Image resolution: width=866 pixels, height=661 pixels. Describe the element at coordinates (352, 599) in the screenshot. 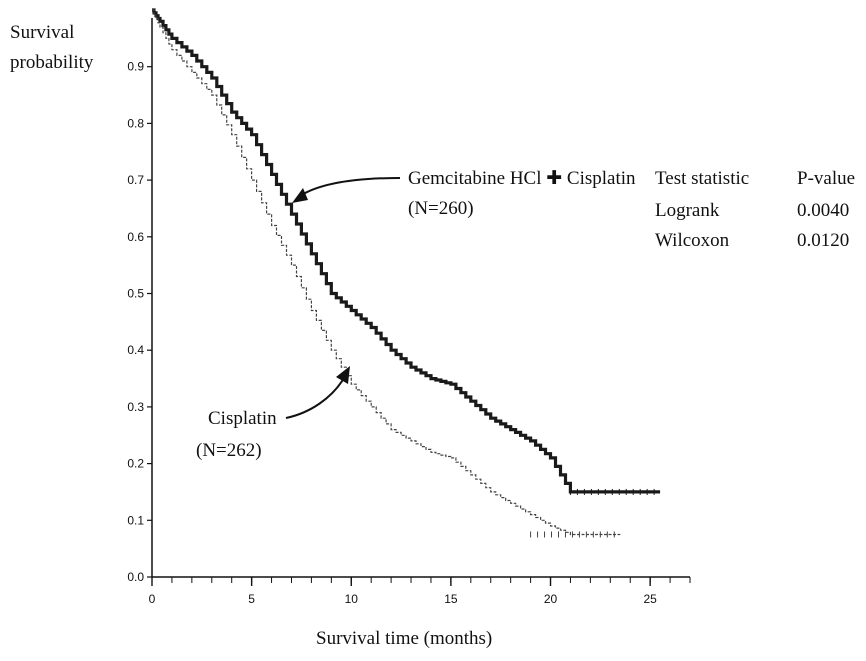

I see `x-tick-label: 10` at that location.